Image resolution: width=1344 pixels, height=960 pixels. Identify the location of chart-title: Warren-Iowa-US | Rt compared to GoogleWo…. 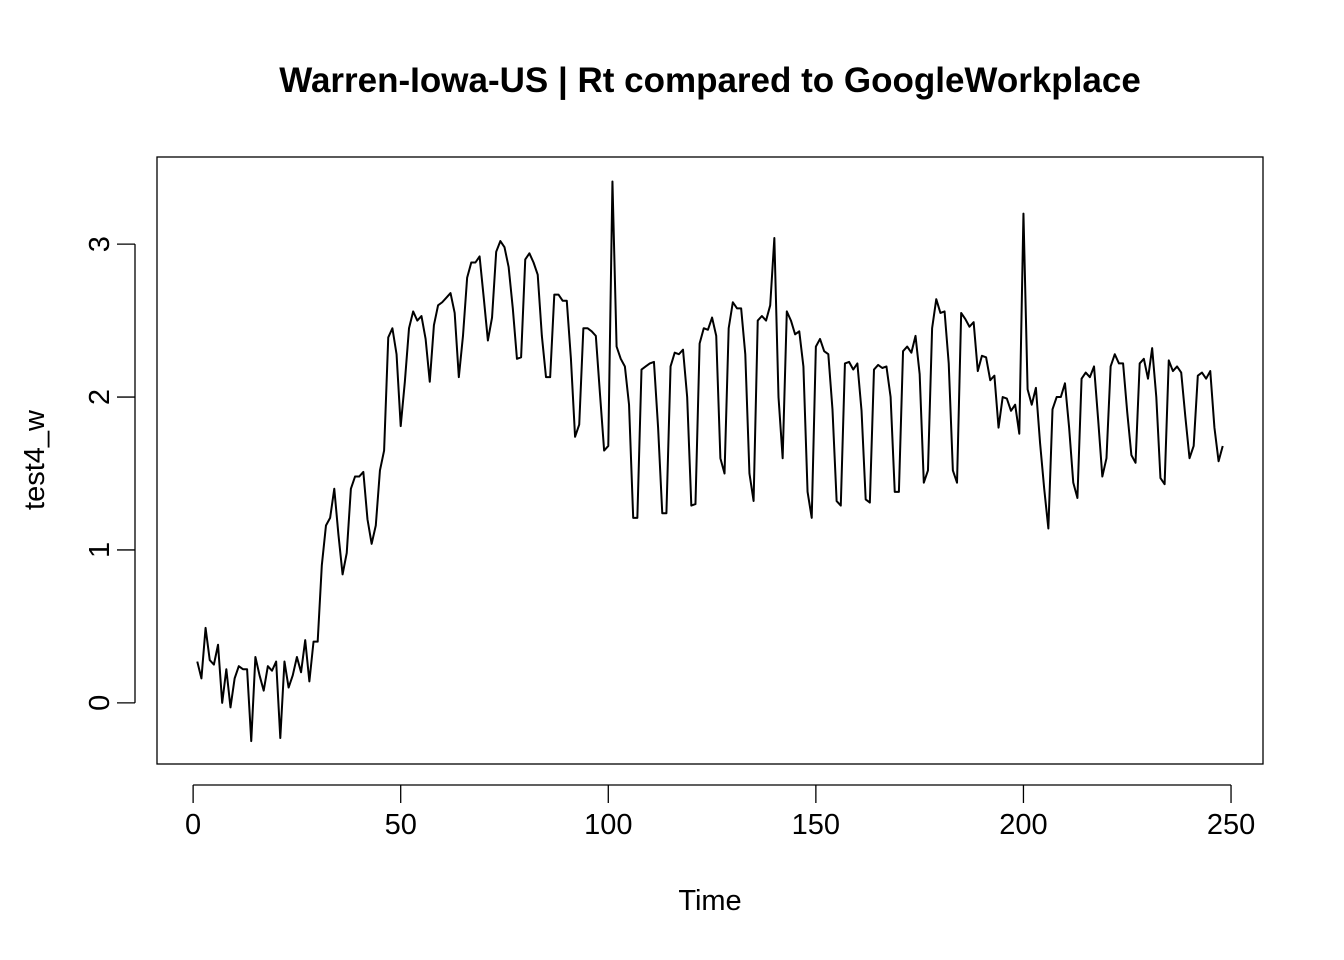
(710, 80).